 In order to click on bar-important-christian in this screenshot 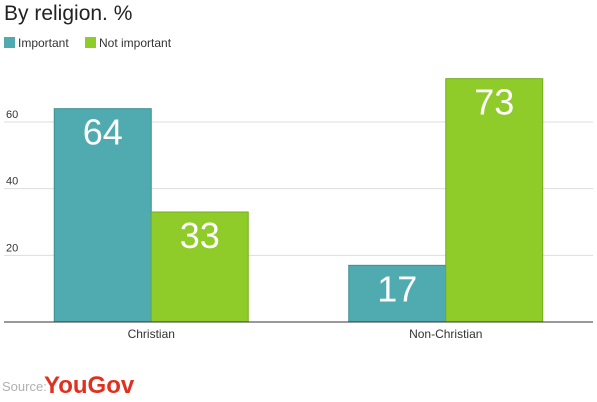, I will do `click(102, 215)`.